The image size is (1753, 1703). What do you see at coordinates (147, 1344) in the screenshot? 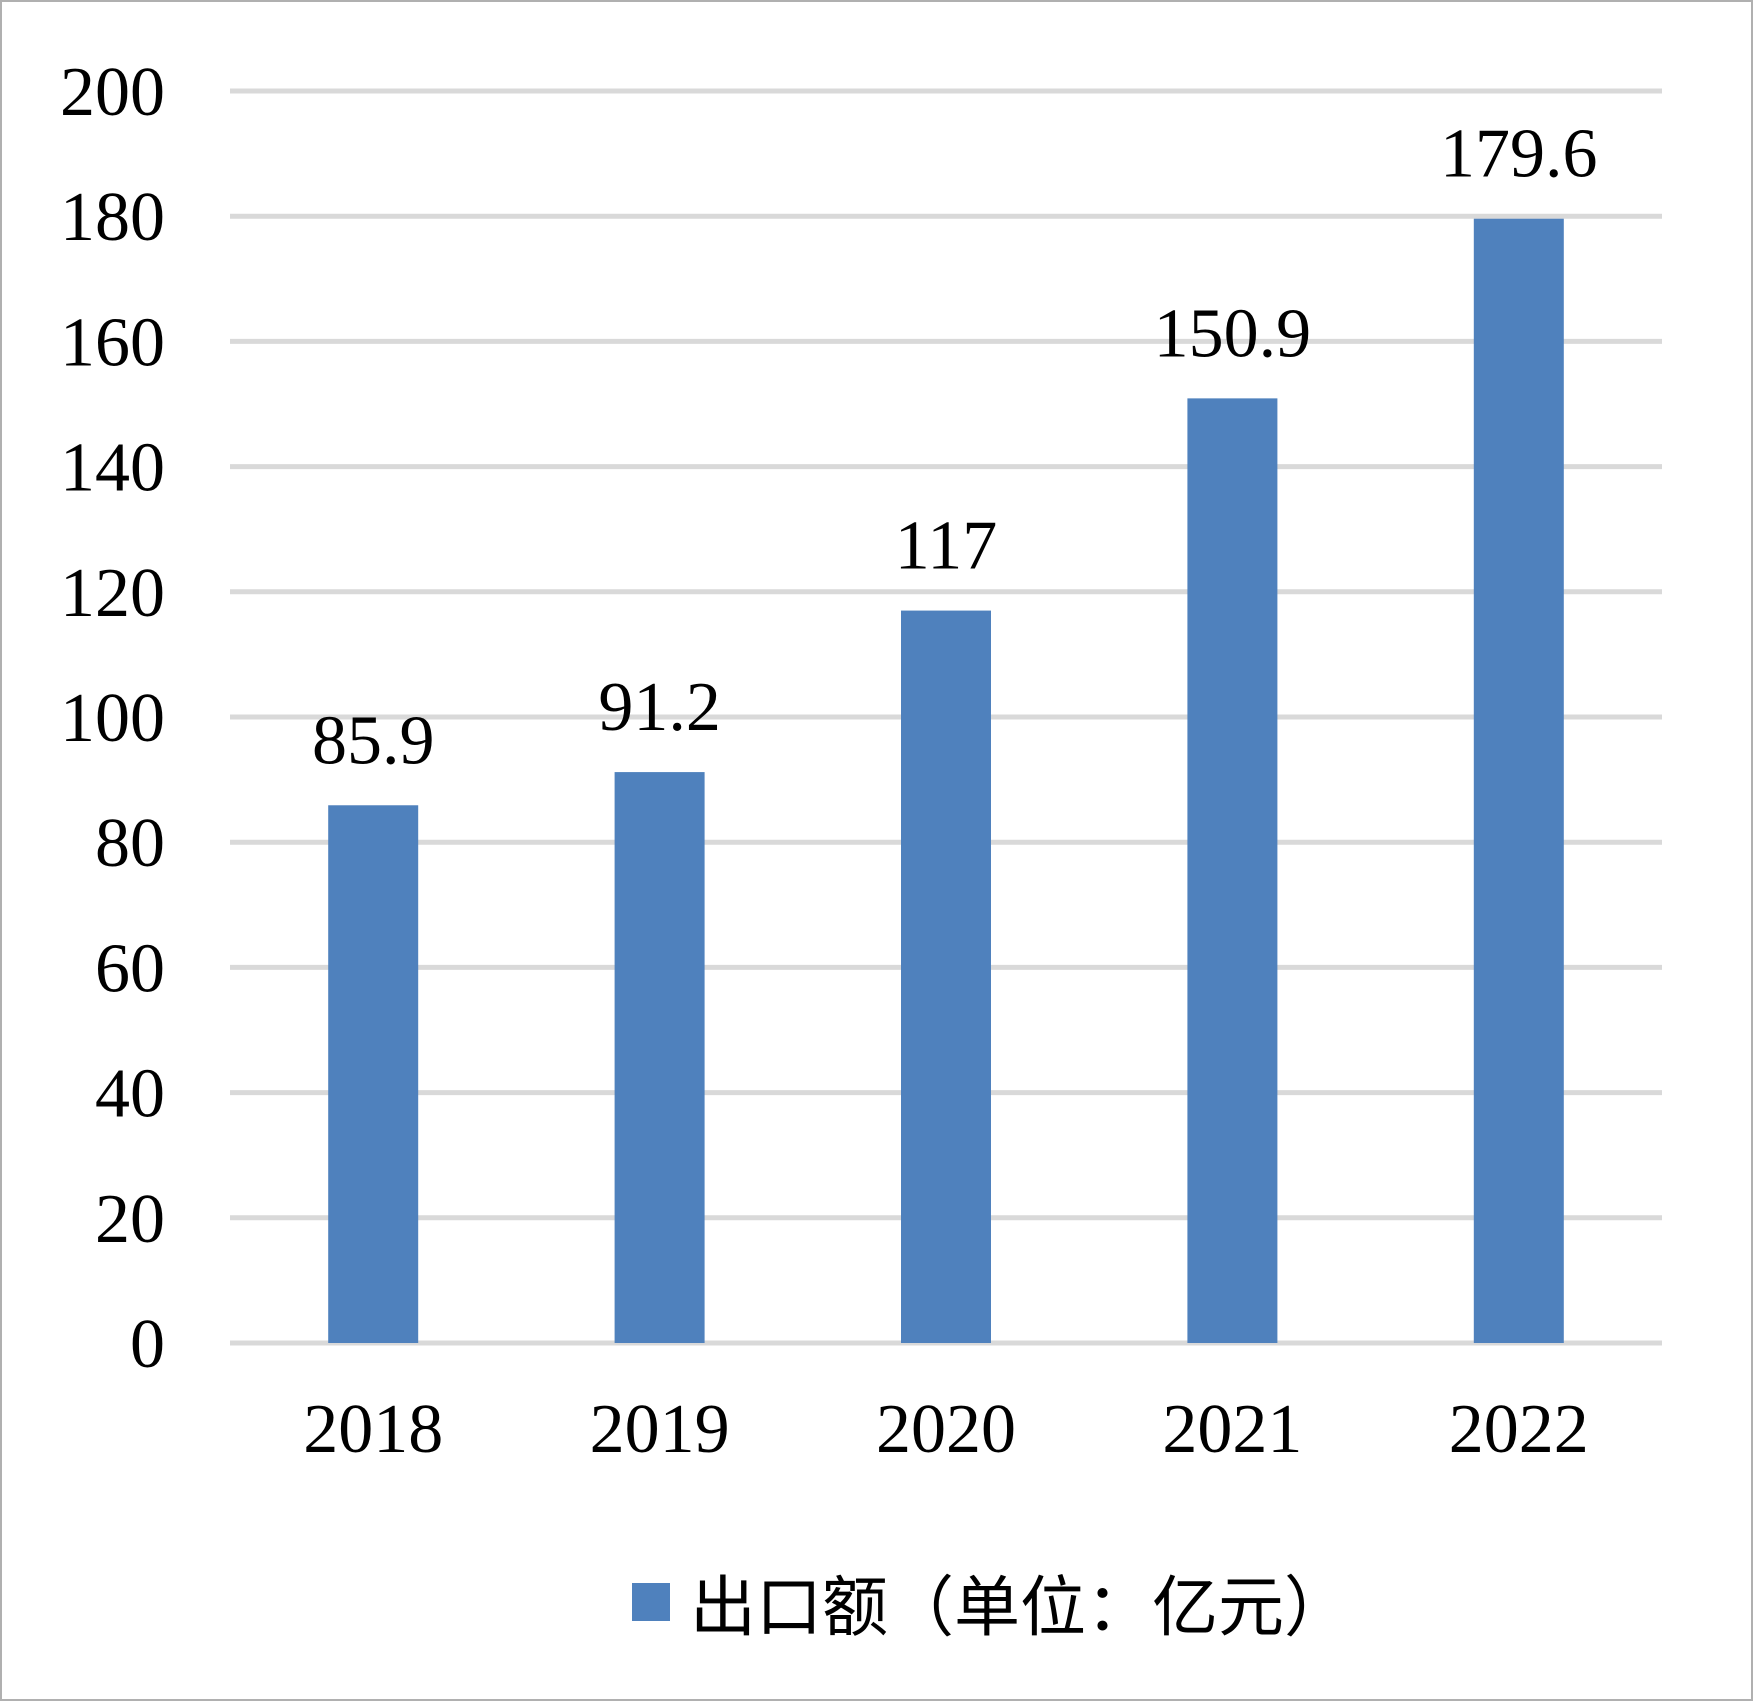
I see `y-tick-label: 0` at bounding box center [147, 1344].